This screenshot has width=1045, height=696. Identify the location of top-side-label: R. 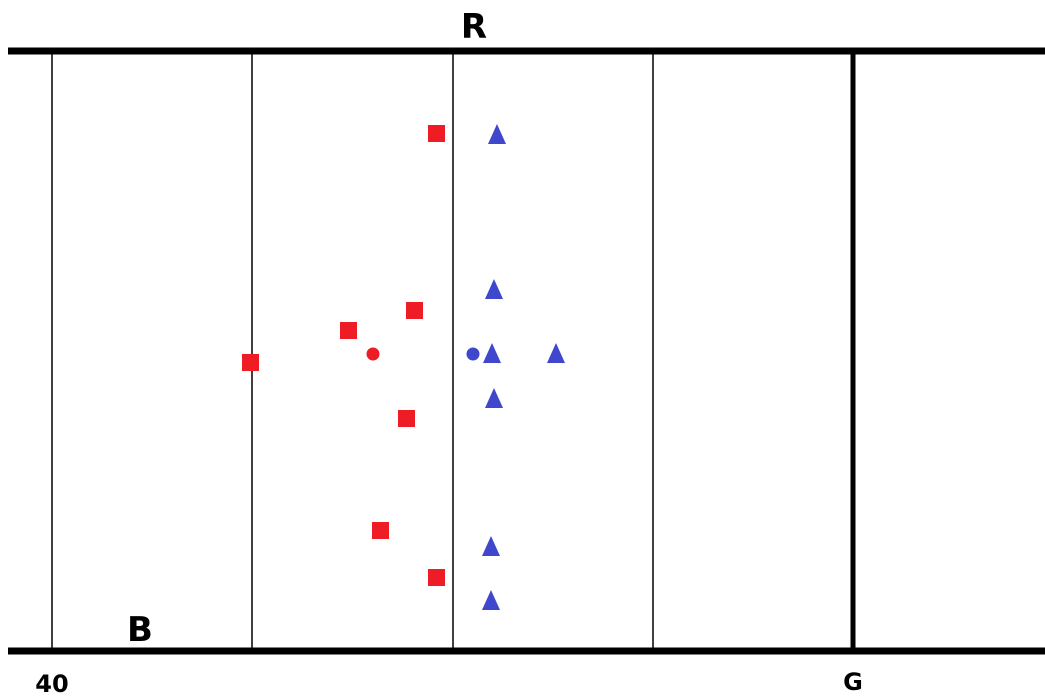
(474, 27).